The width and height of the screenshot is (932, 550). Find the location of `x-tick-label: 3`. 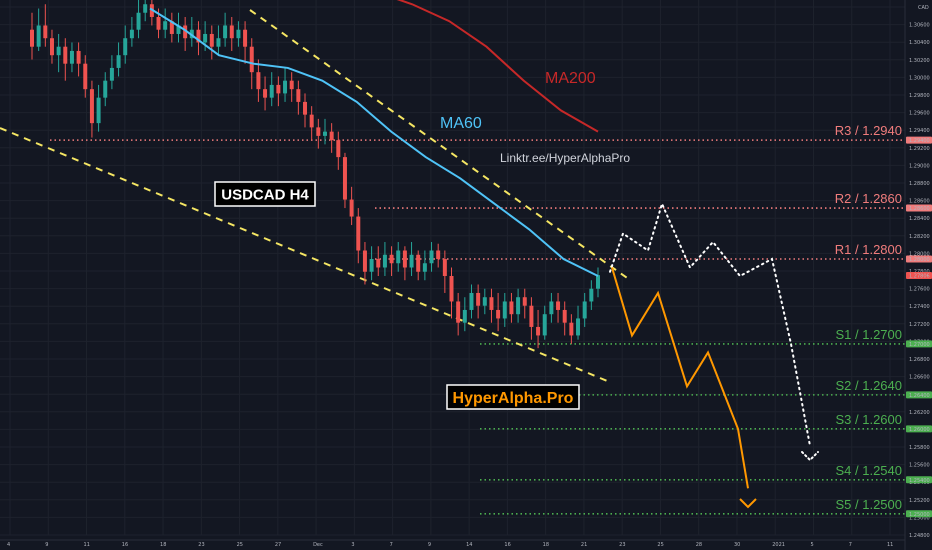

x-tick-label: 3 is located at coordinates (352, 545).